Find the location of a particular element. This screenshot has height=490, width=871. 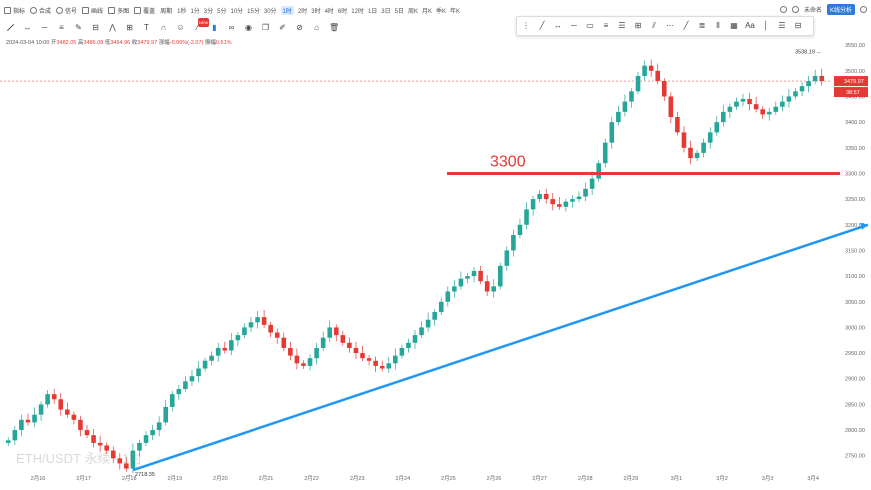

vlines-icon: ⦀ is located at coordinates (718, 25).